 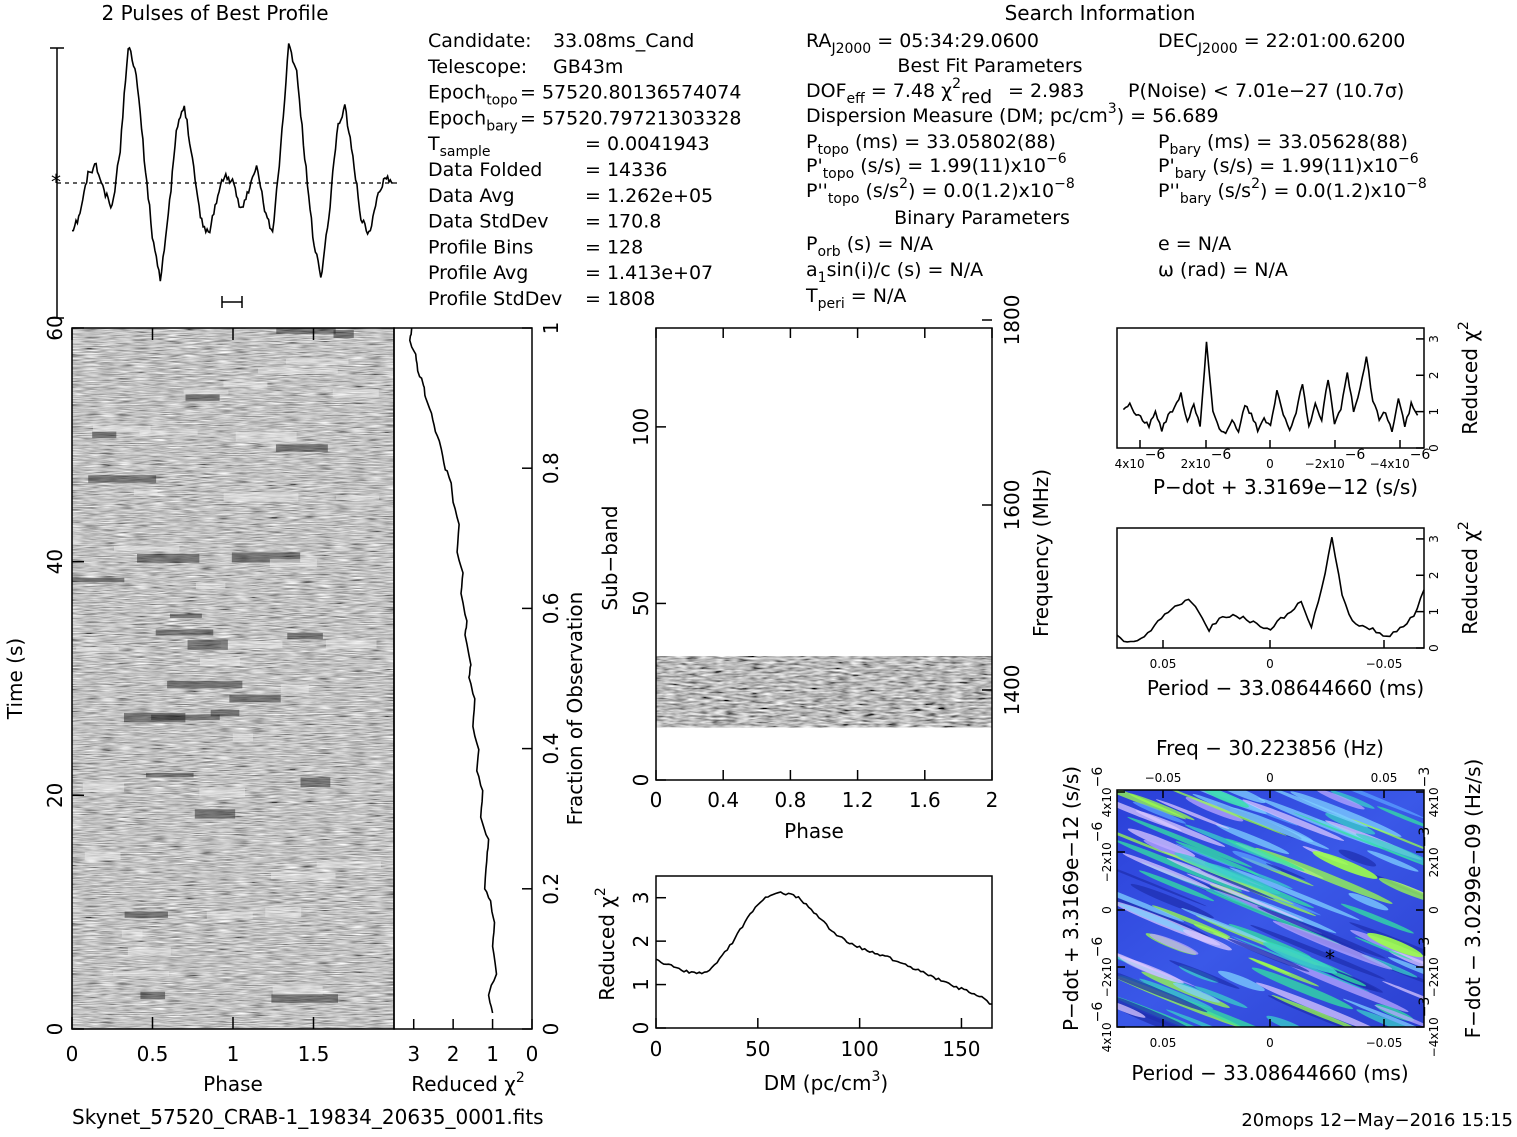 What do you see at coordinates (1168, 116) in the screenshot?
I see `dm-line-part: ) = 56.689` at bounding box center [1168, 116].